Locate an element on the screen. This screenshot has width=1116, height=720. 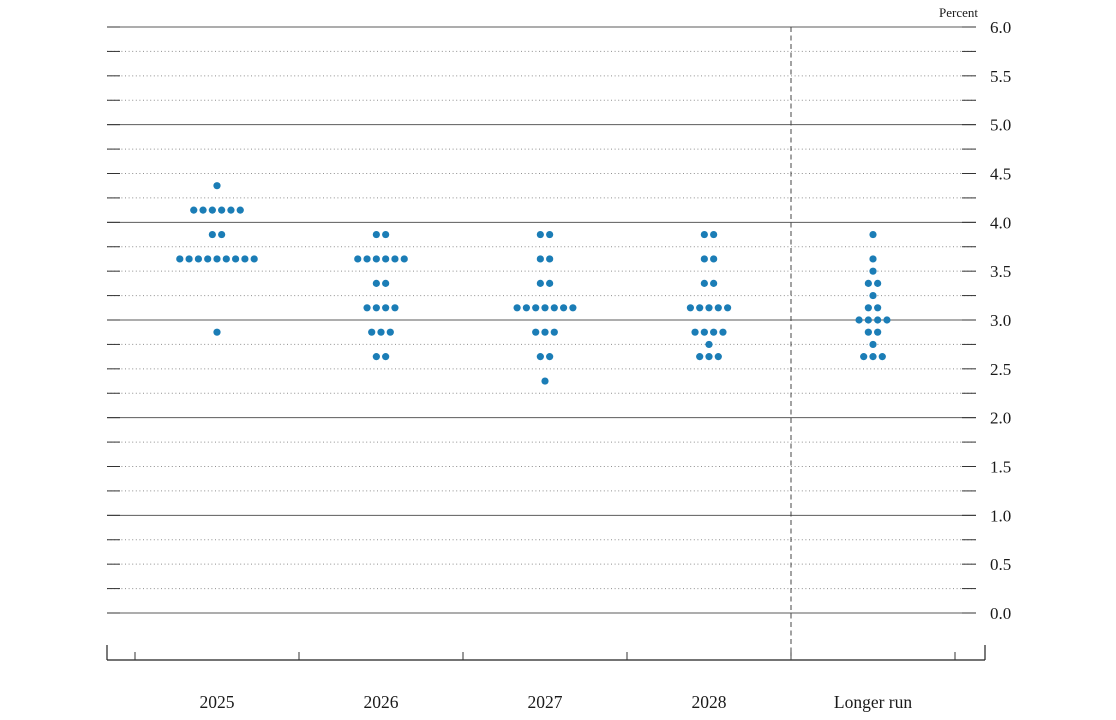
y-axis-label: 6.0 is located at coordinates (1000, 27).